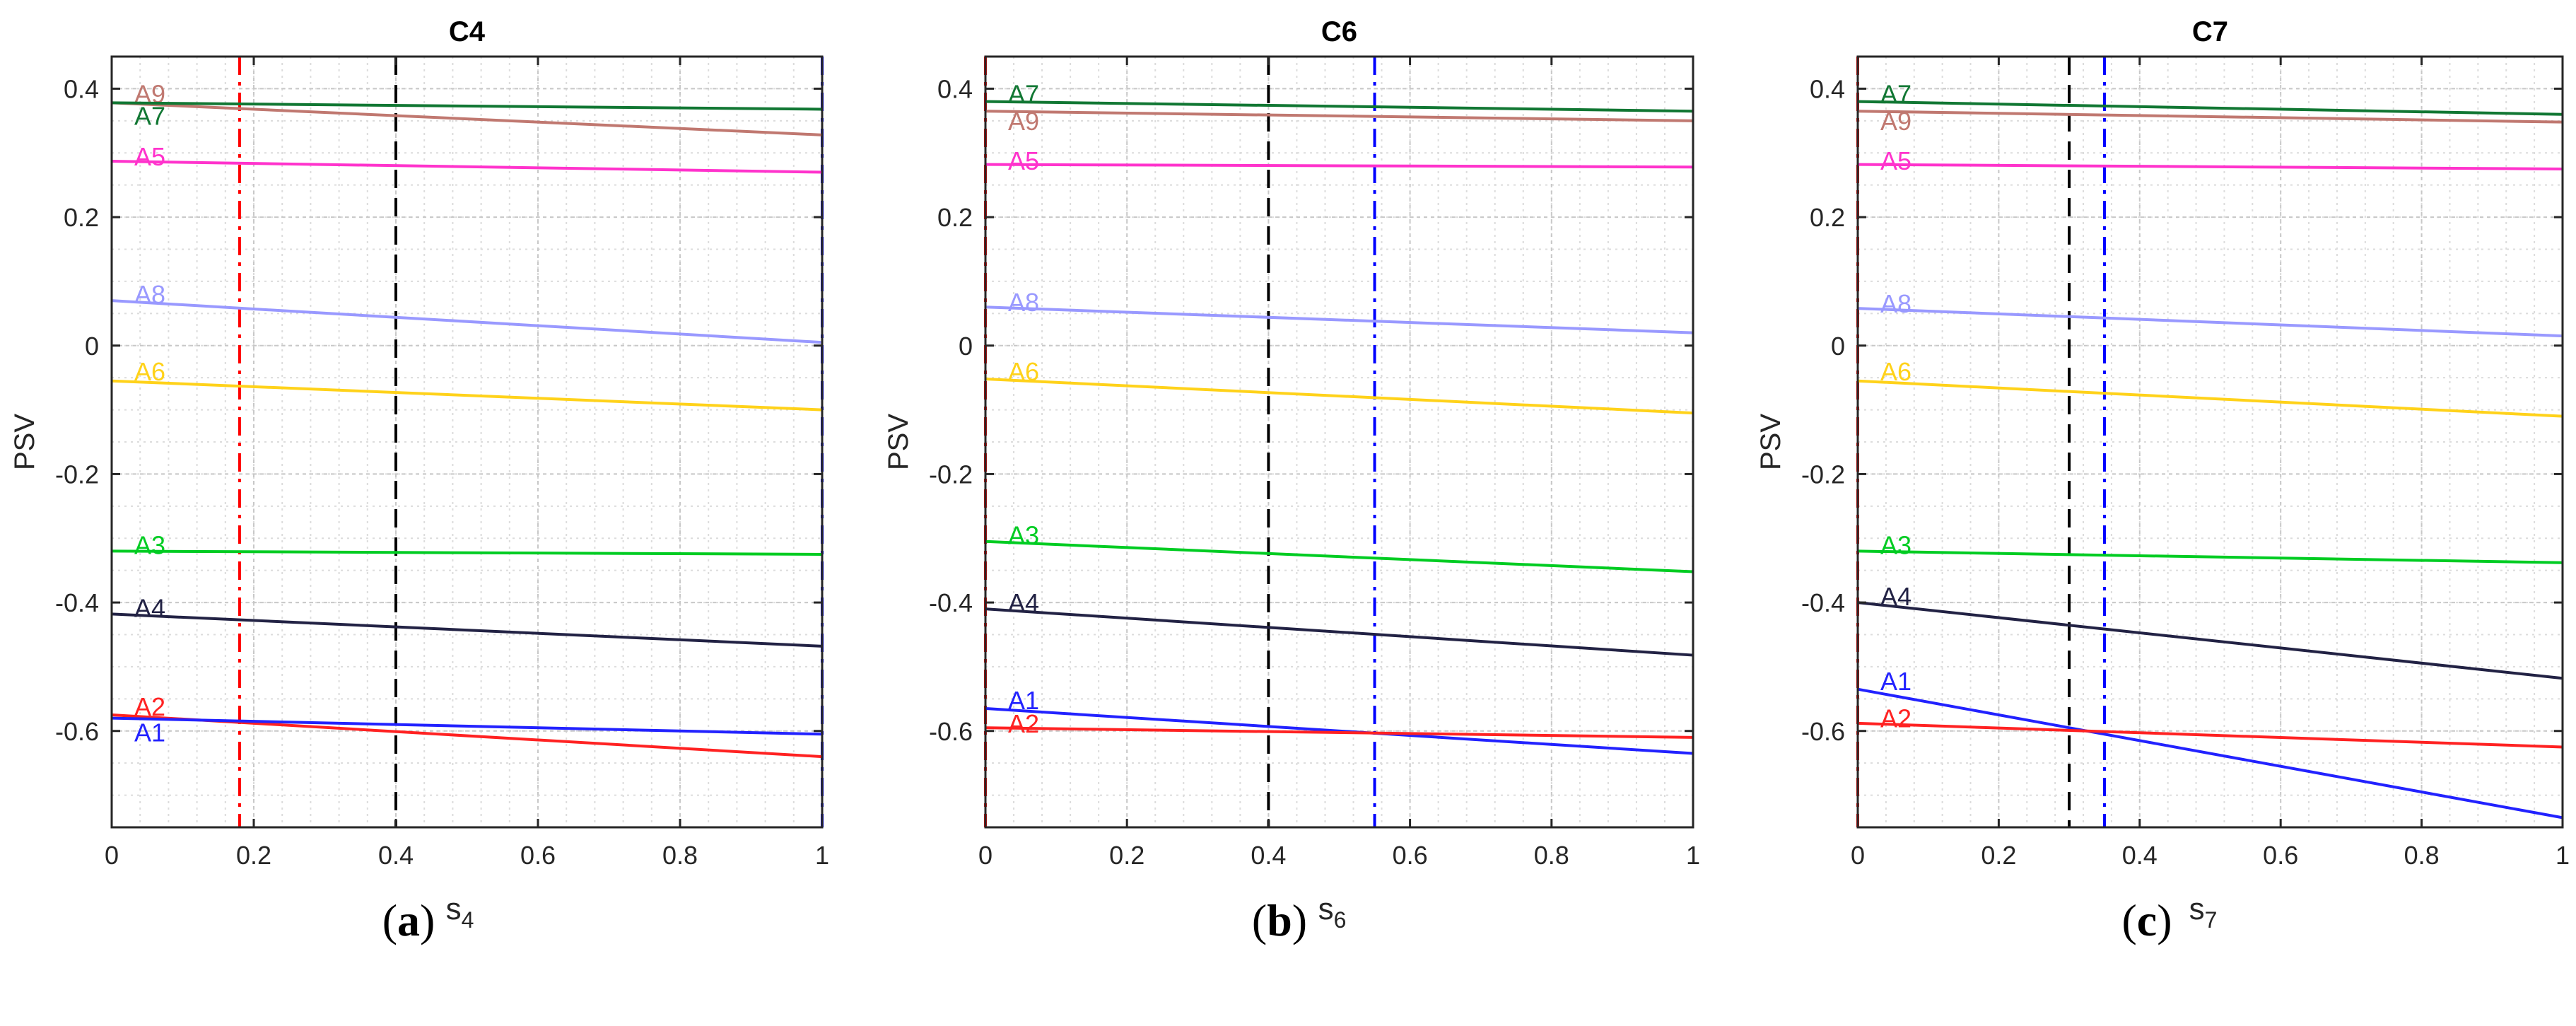 The height and width of the screenshot is (1026, 2576). I want to click on c7-label-a3: A3, so click(1895, 544).